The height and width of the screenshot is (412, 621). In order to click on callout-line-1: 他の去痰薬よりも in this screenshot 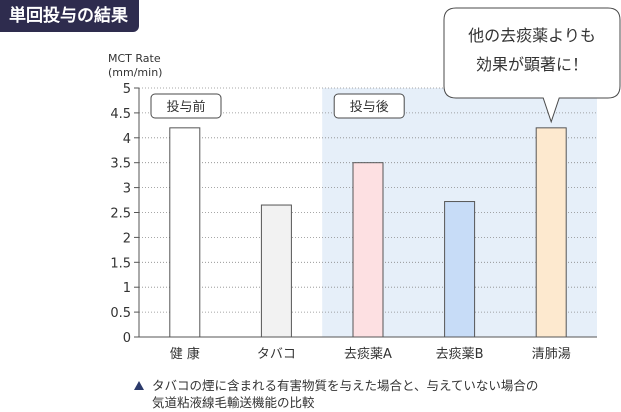, I will do `click(532, 35)`.